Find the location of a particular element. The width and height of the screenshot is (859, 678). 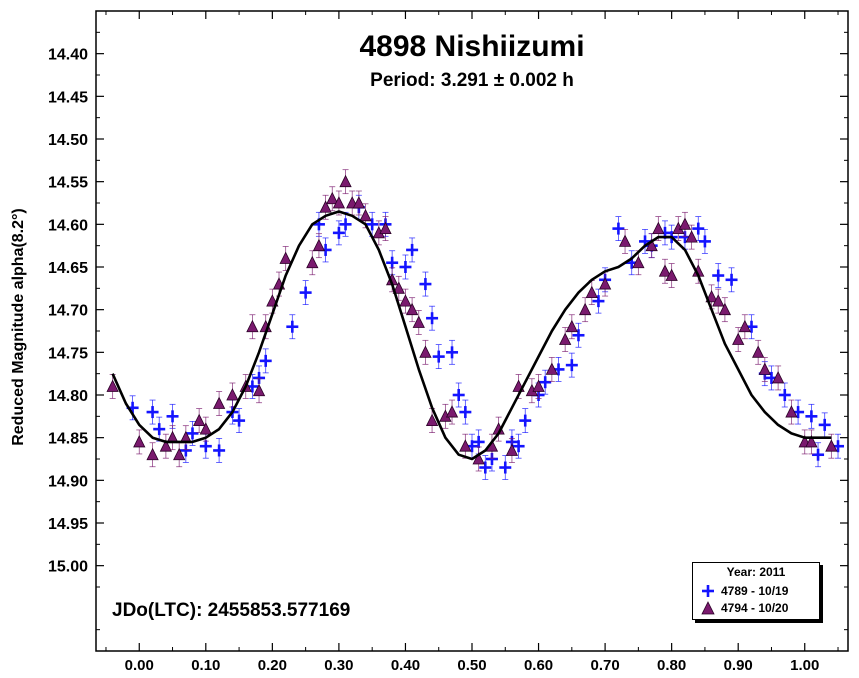

x-tick-label: 0.70 is located at coordinates (604, 665).